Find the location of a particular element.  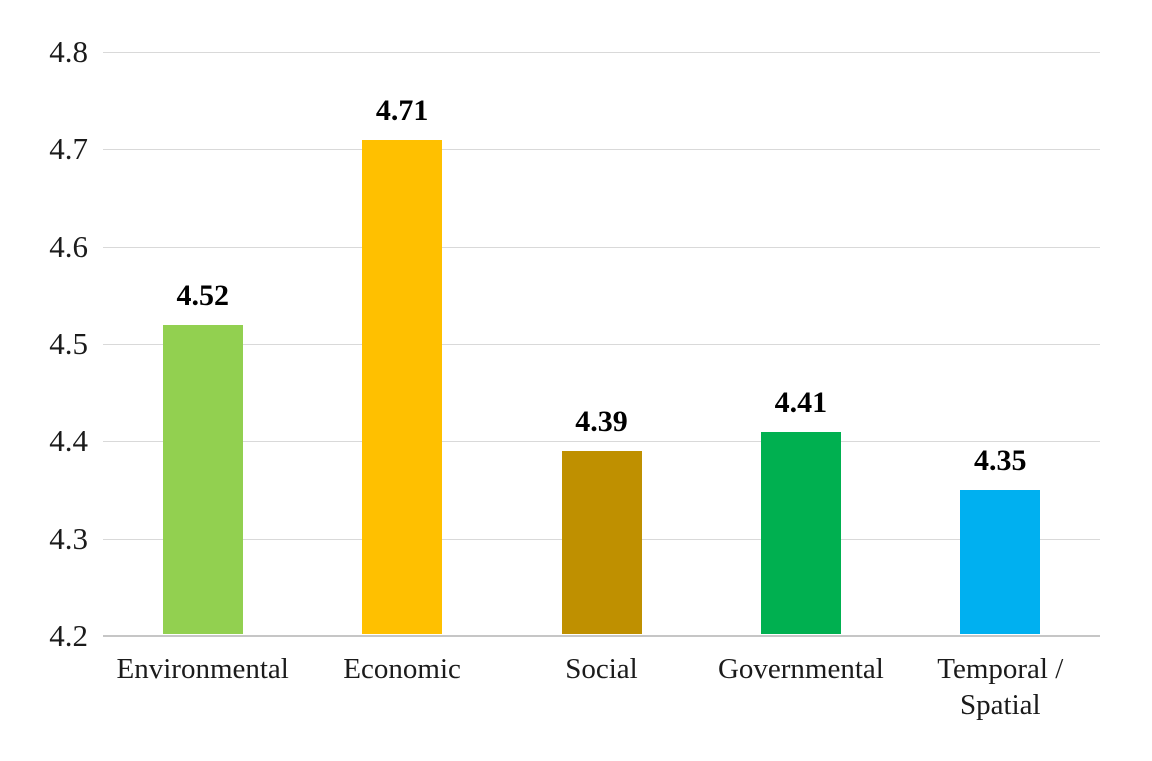

x-category-label: Temporal / Spatial is located at coordinates (1000, 687).